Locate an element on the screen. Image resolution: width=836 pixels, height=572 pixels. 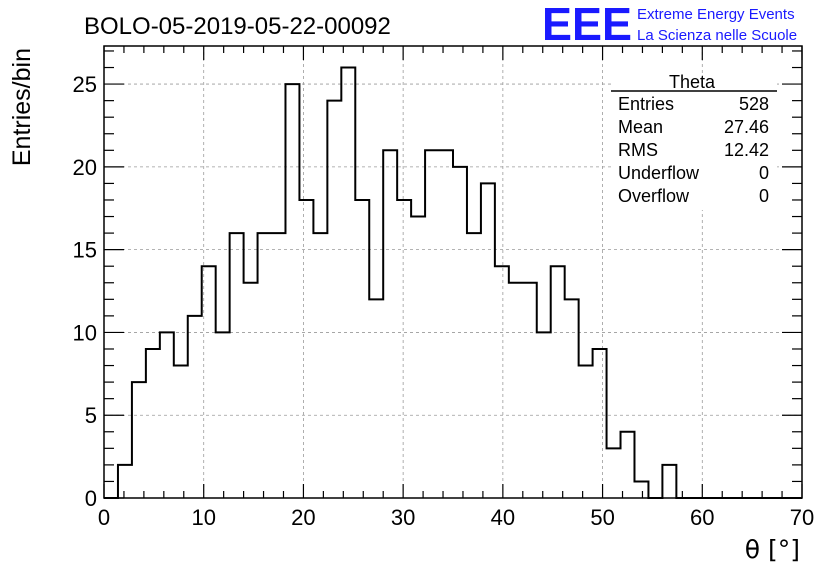
eee-logo-line2: La Scienza nelle Scuole is located at coordinates (717, 35).